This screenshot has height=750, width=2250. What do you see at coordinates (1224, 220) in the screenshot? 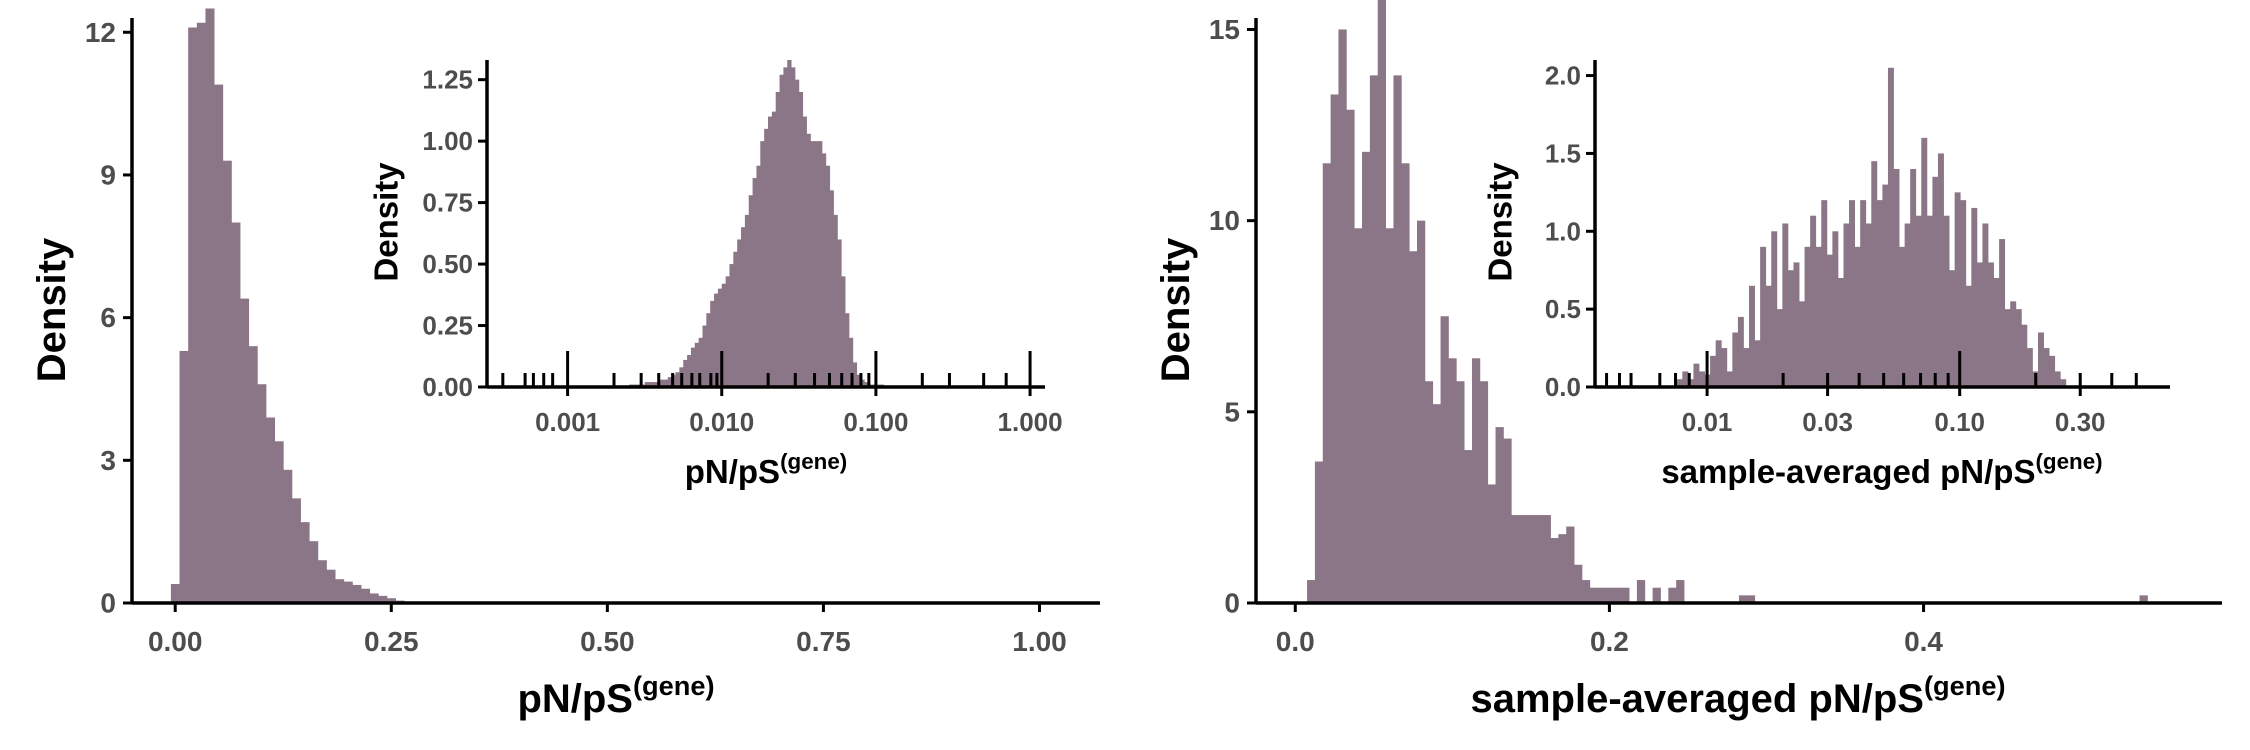
I see `y-tick-label: 10` at bounding box center [1224, 220].